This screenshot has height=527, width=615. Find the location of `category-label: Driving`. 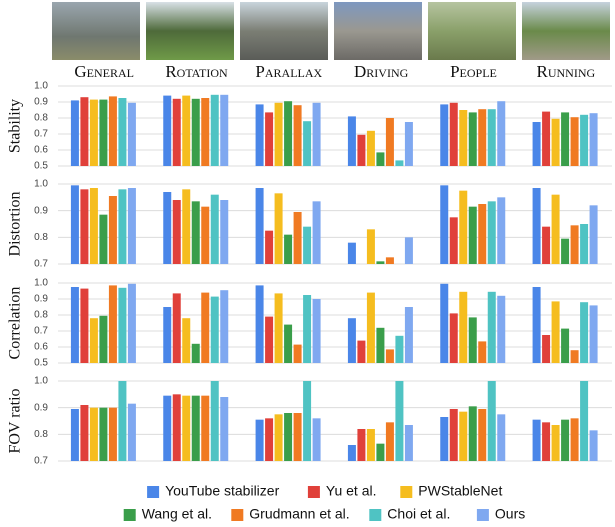

category-label: Driving is located at coordinates (381, 71).